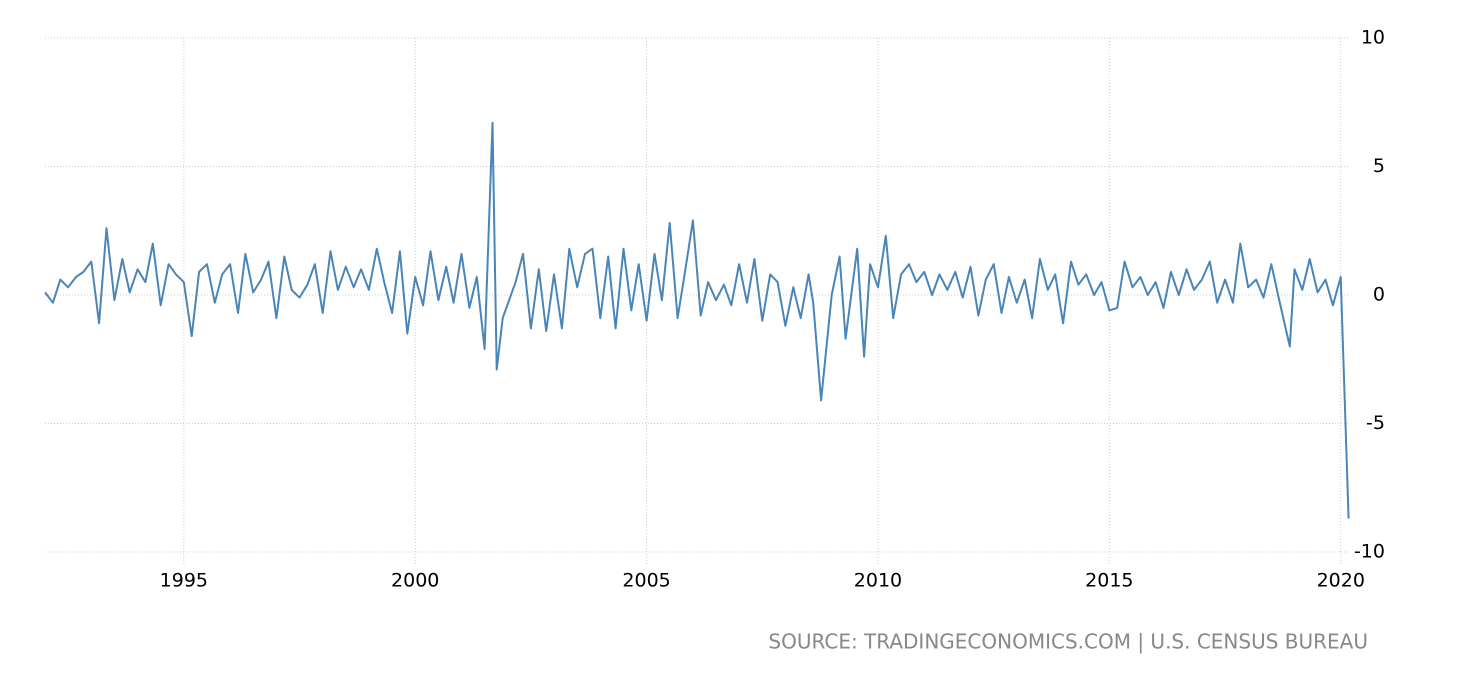 The height and width of the screenshot is (684, 1460). What do you see at coordinates (184, 581) in the screenshot?
I see `x-tick-label: 1995` at bounding box center [184, 581].